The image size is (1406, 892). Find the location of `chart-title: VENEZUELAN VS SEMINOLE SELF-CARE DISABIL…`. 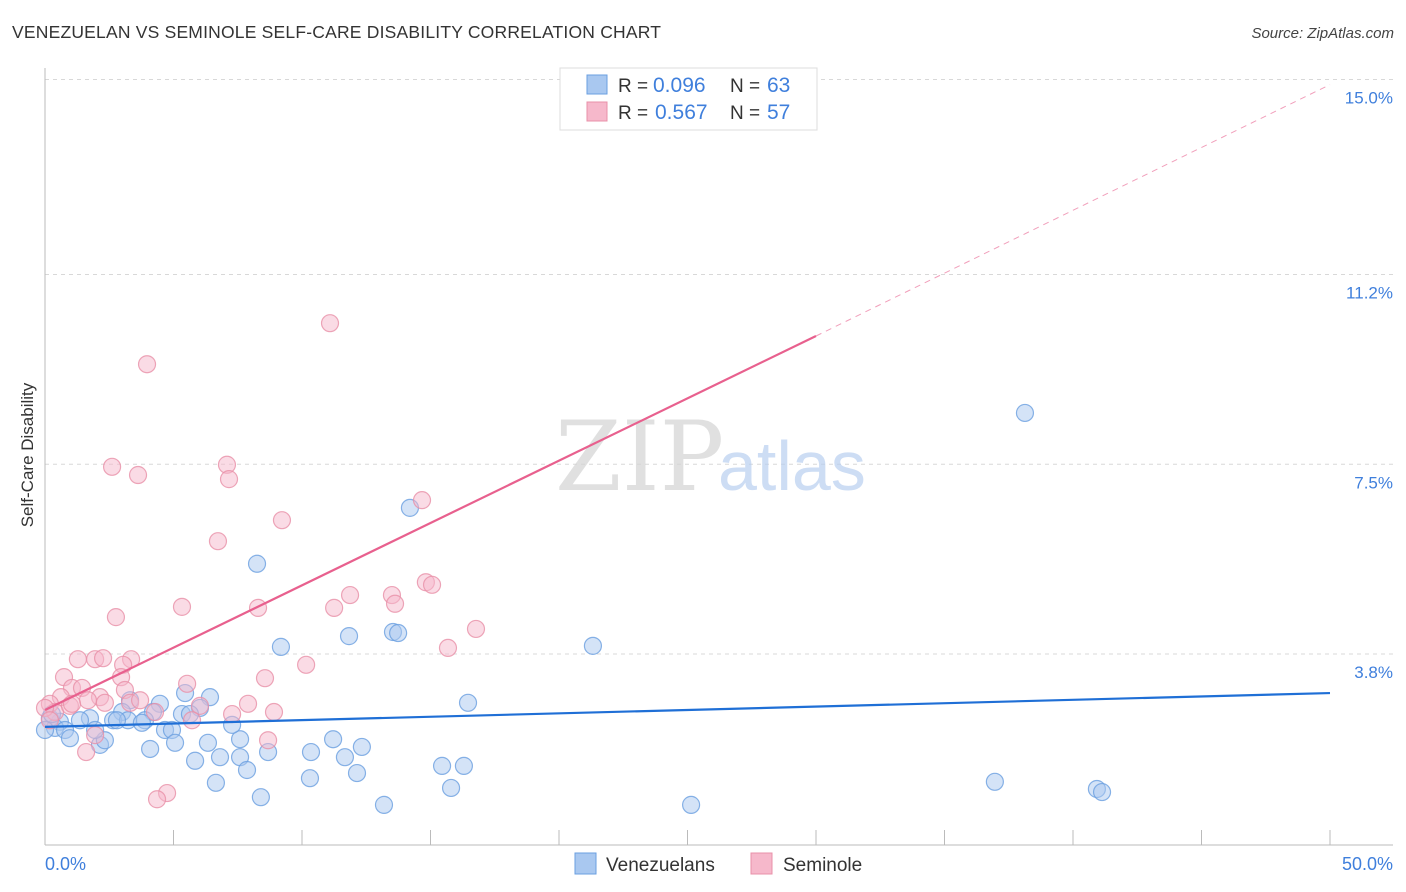

chart-title: VENEZUELAN VS SEMINOLE SELF-CARE DISABIL… is located at coordinates (337, 32).